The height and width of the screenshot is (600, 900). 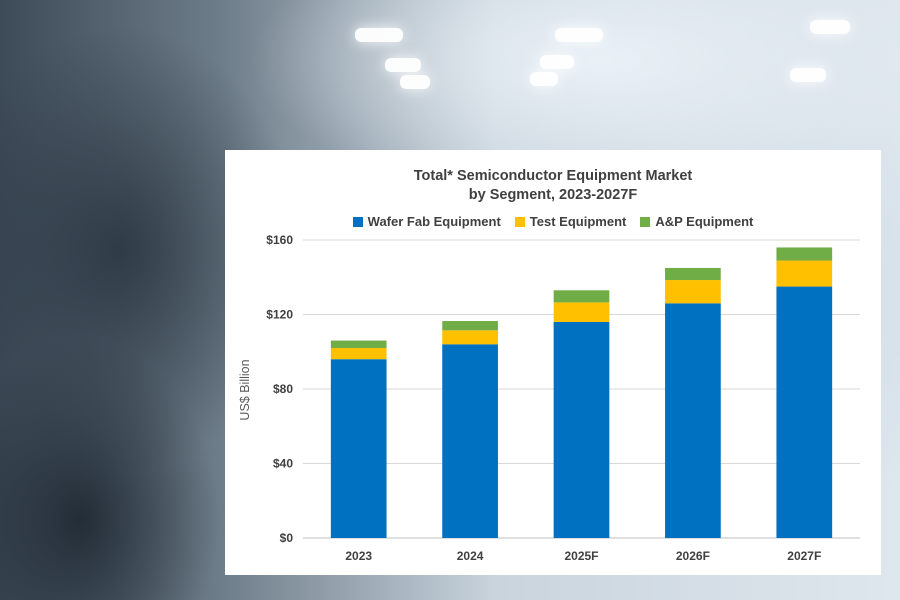 I want to click on bar-segment-wafer-fab-equipment-2024, so click(x=470, y=441).